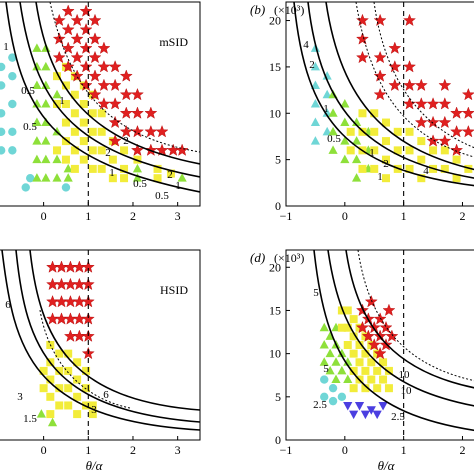  I want to click on contour-label-d: 5, so click(316, 293).